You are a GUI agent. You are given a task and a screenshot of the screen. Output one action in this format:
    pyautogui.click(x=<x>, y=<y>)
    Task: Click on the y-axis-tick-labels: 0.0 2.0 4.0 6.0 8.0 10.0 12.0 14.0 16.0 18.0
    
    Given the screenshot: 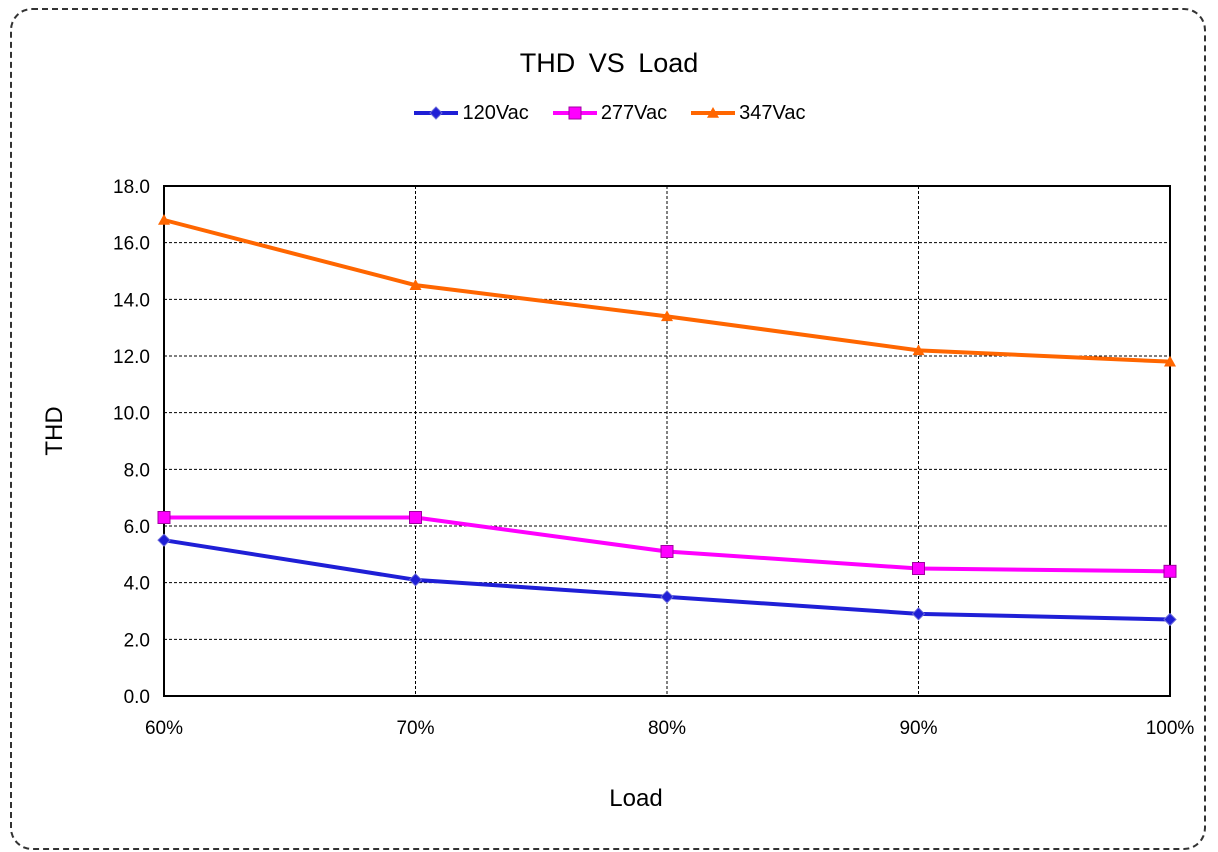 What is the action you would take?
    pyautogui.click(x=131, y=442)
    